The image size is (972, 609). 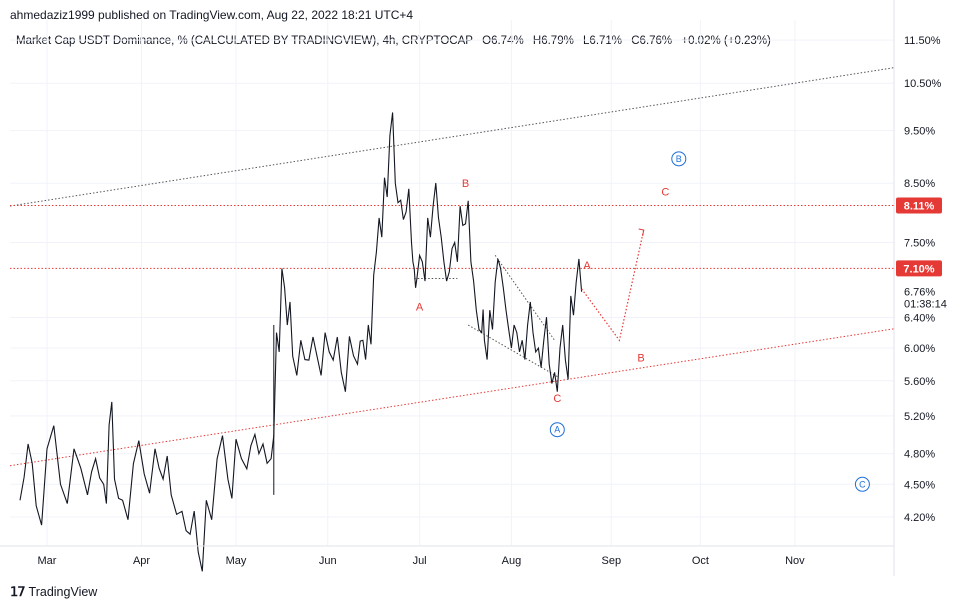 What do you see at coordinates (63, 592) in the screenshot?
I see `brand-name: TradingView` at bounding box center [63, 592].